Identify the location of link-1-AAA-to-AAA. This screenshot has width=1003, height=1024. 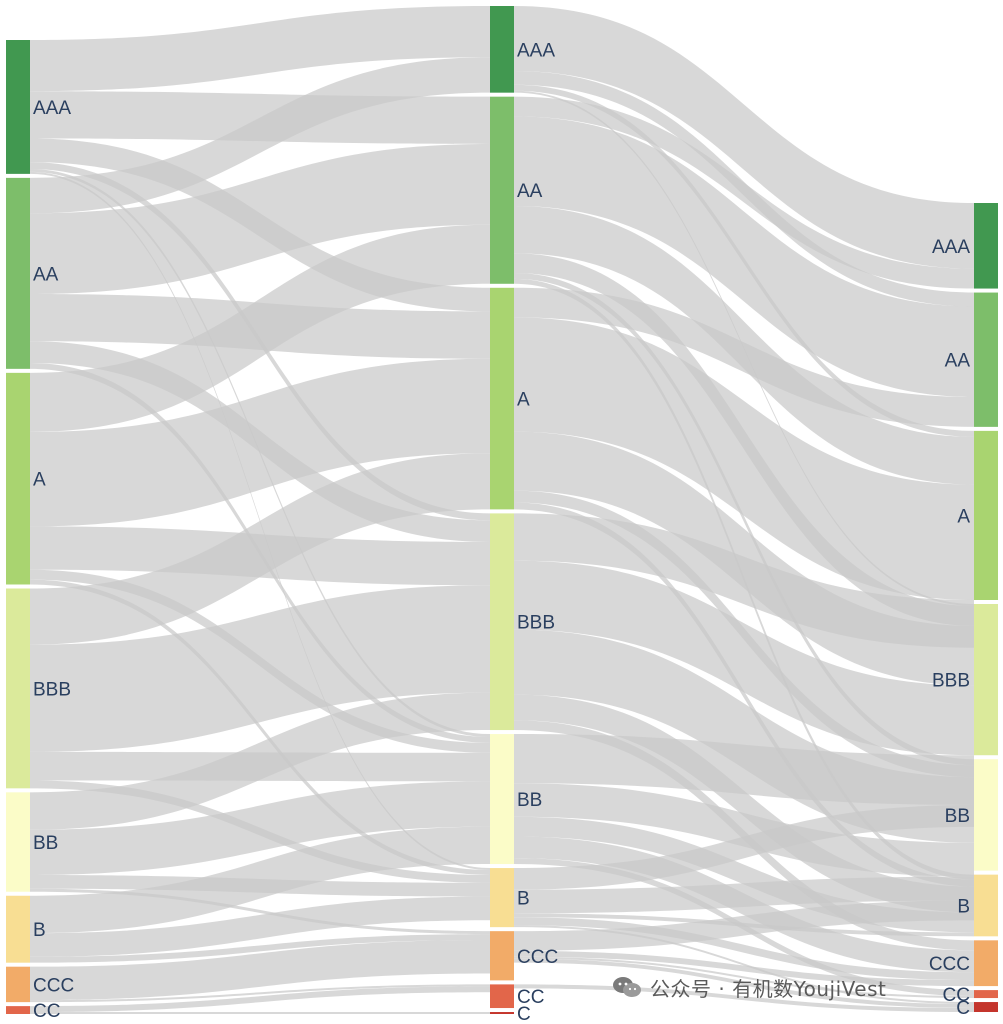
(744, 137).